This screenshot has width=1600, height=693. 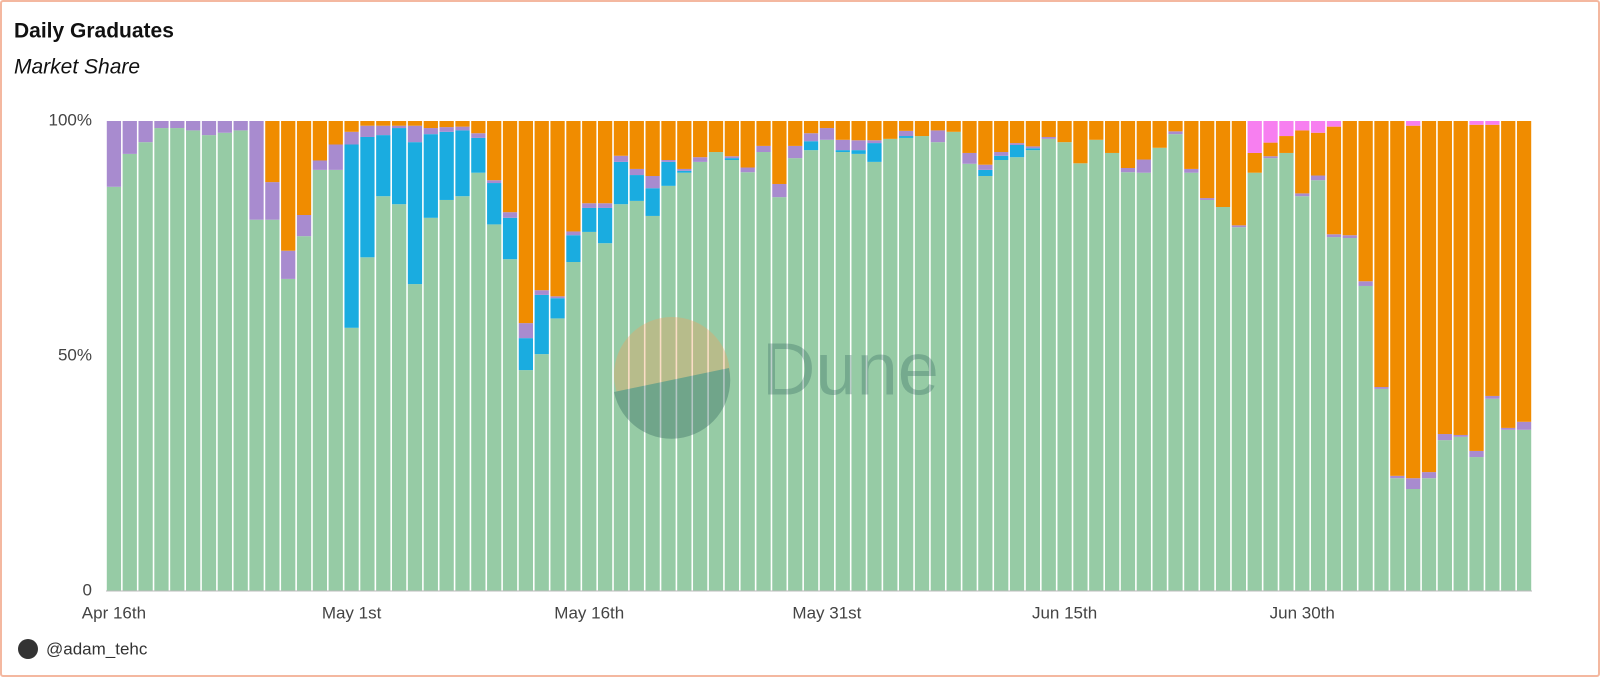 I want to click on y-tick-label: 50%, so click(x=75, y=354).